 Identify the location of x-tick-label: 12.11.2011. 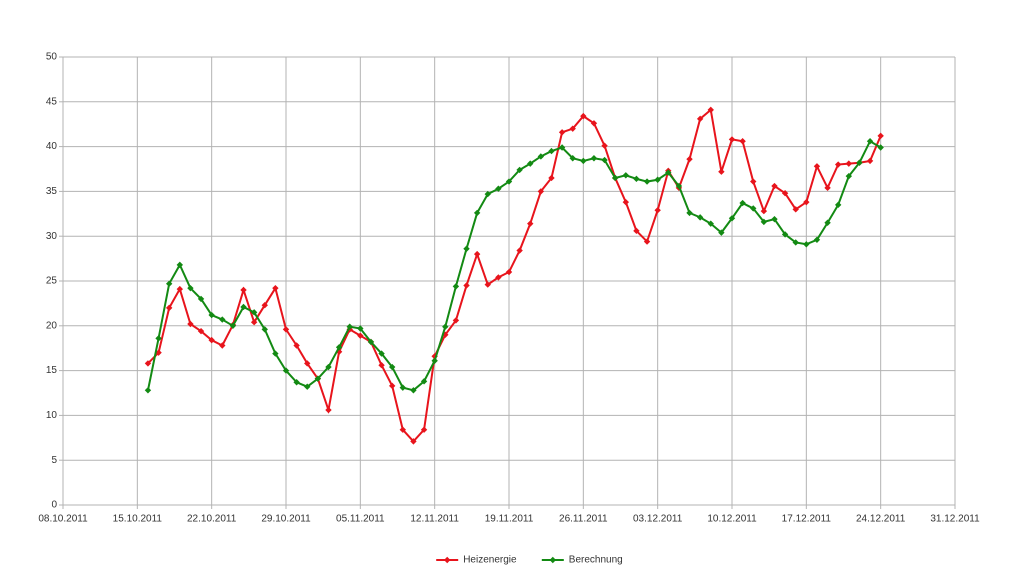
(434, 519).